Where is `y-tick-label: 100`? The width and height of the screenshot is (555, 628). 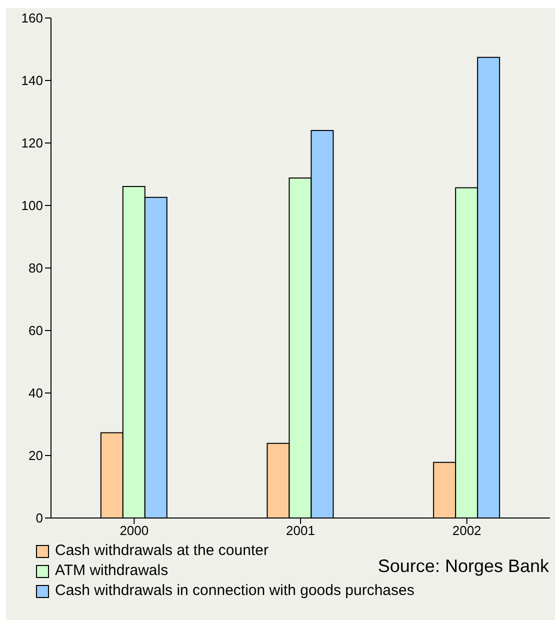
y-tick-label: 100 is located at coordinates (32, 206).